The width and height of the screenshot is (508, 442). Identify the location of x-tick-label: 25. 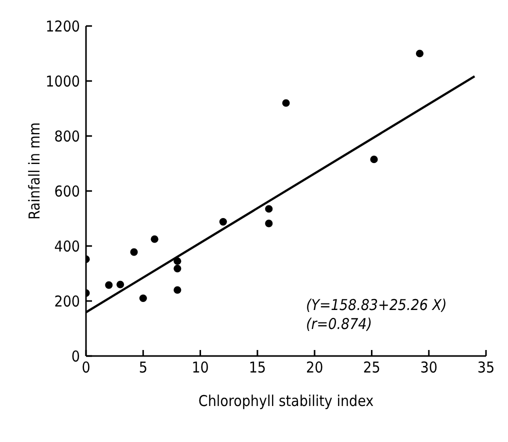
(371, 367).